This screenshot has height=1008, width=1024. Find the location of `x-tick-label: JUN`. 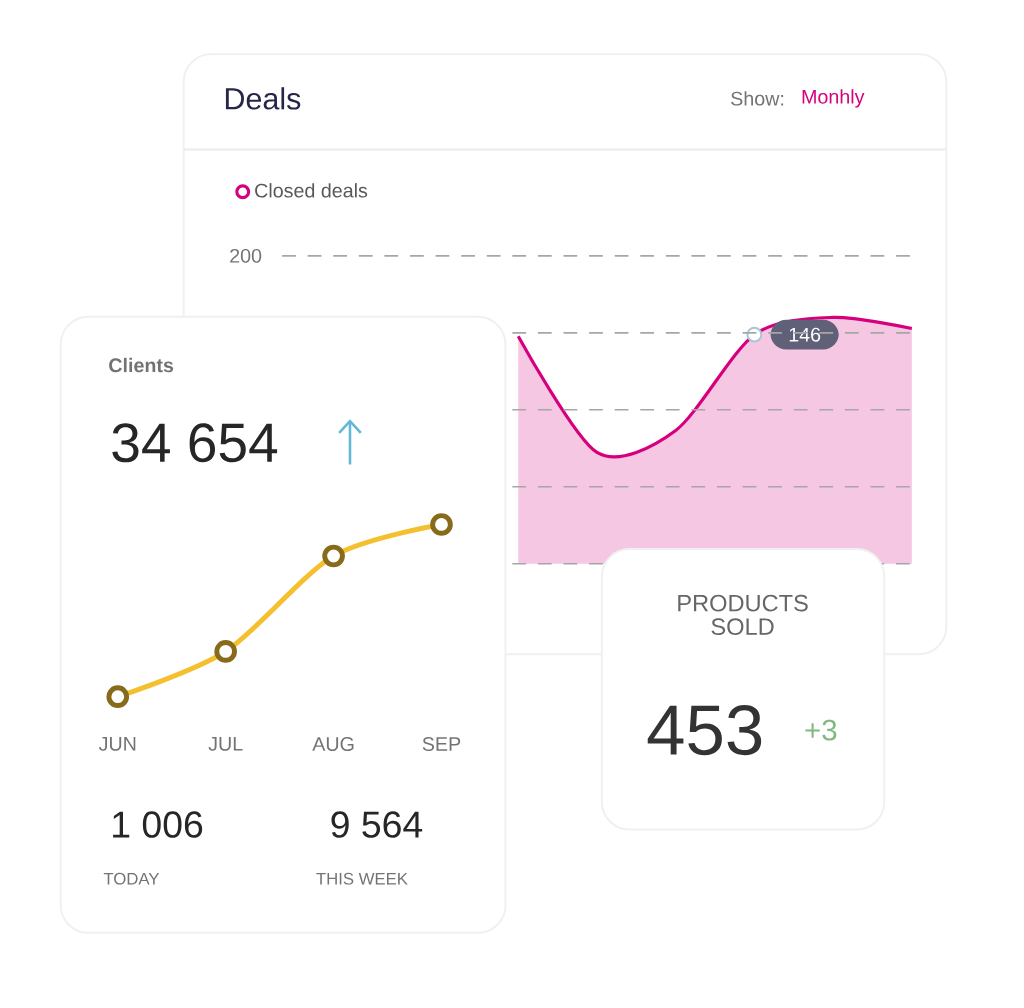

x-tick-label: JUN is located at coordinates (117, 744).